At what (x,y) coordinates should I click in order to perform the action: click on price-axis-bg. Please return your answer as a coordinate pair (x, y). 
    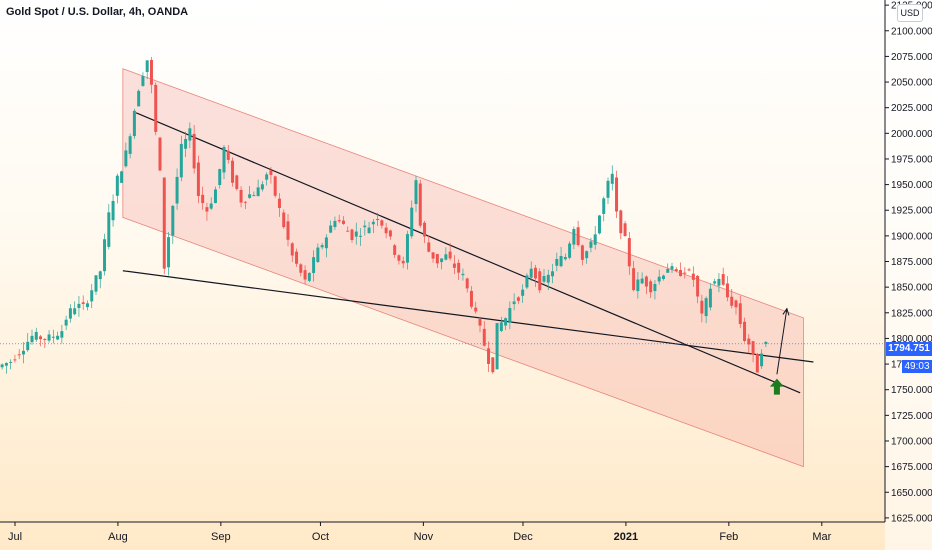
    Looking at the image, I should click on (908, 275).